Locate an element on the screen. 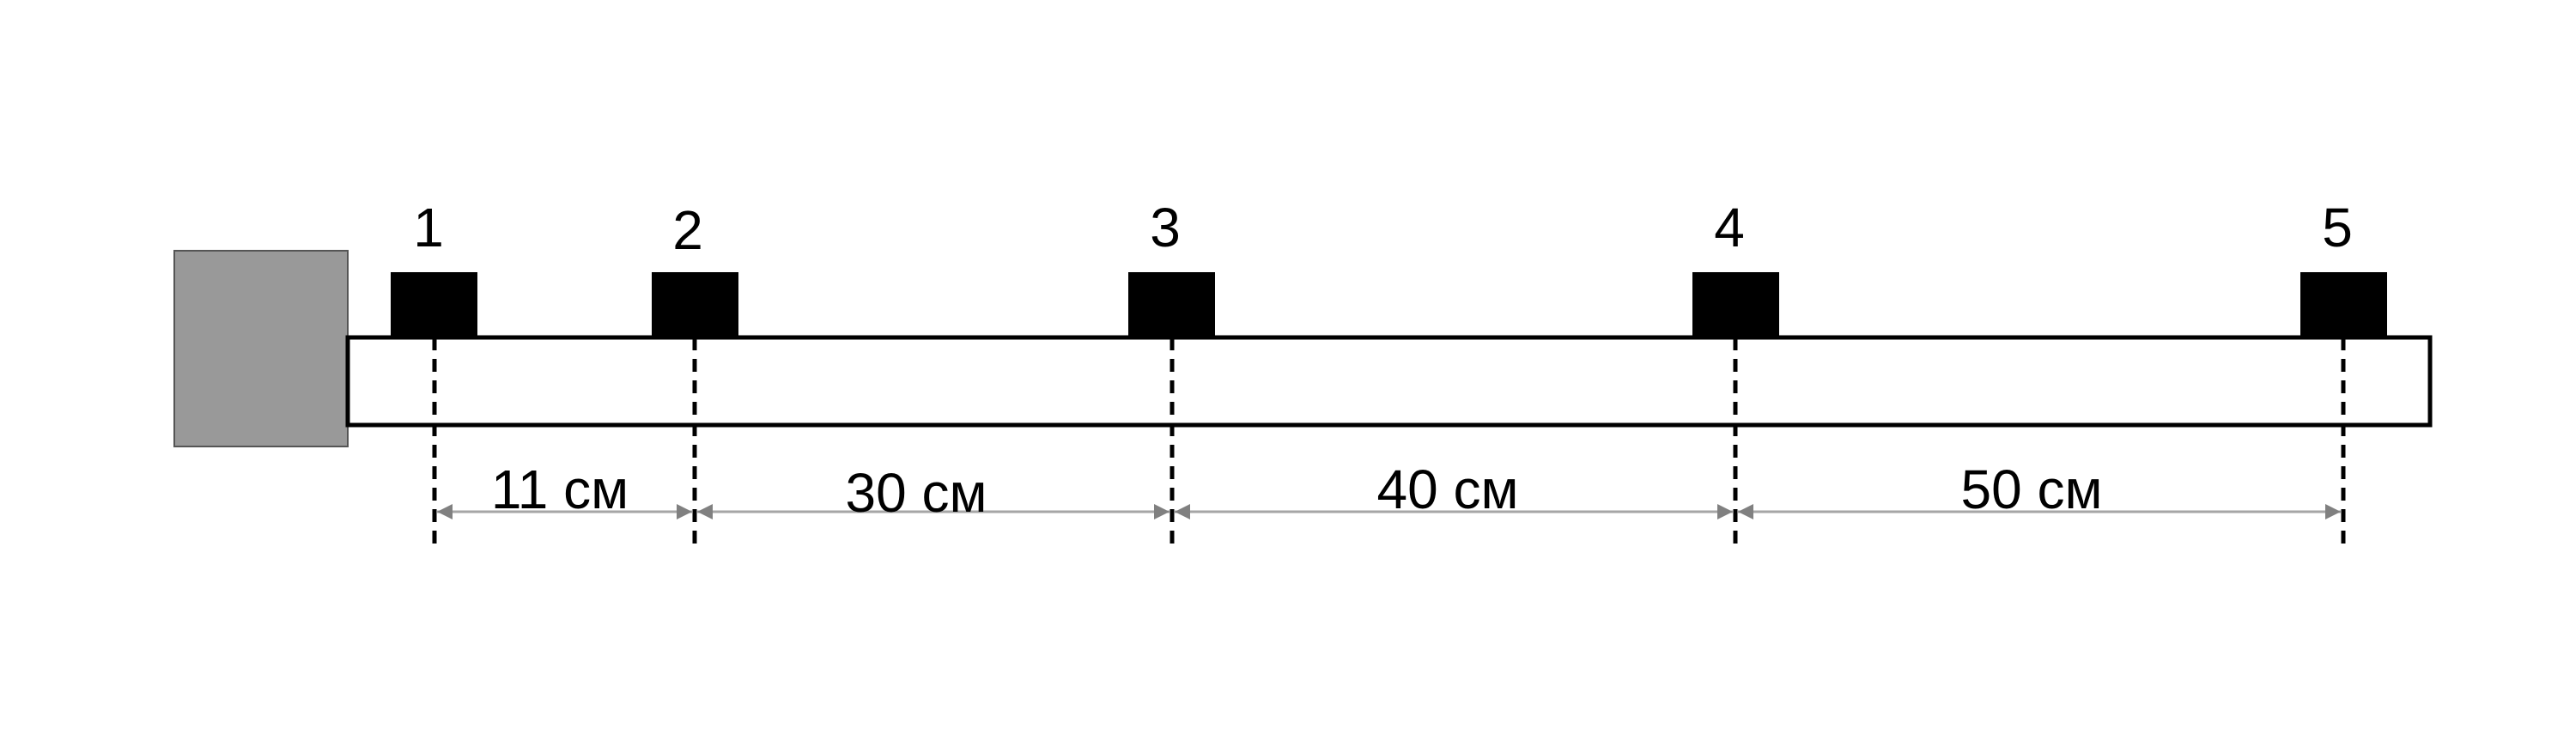  block-4: 4 is located at coordinates (1736, 267).